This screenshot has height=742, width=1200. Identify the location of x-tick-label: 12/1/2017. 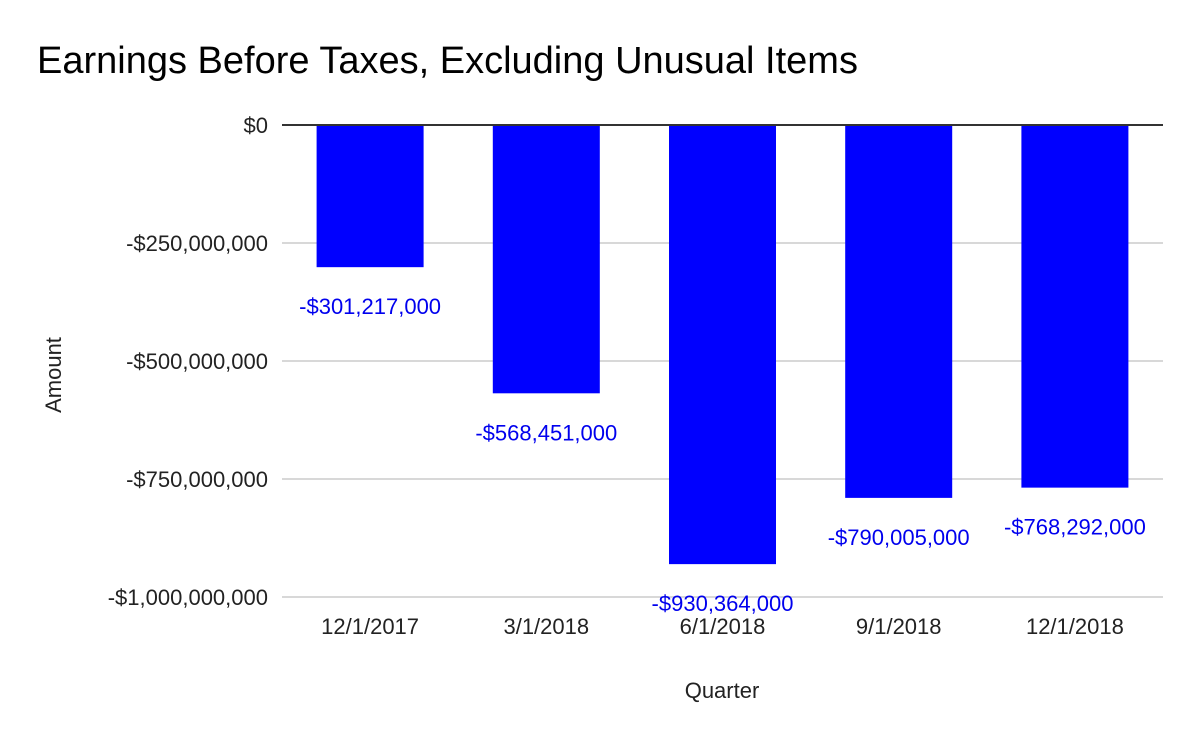
(370, 626).